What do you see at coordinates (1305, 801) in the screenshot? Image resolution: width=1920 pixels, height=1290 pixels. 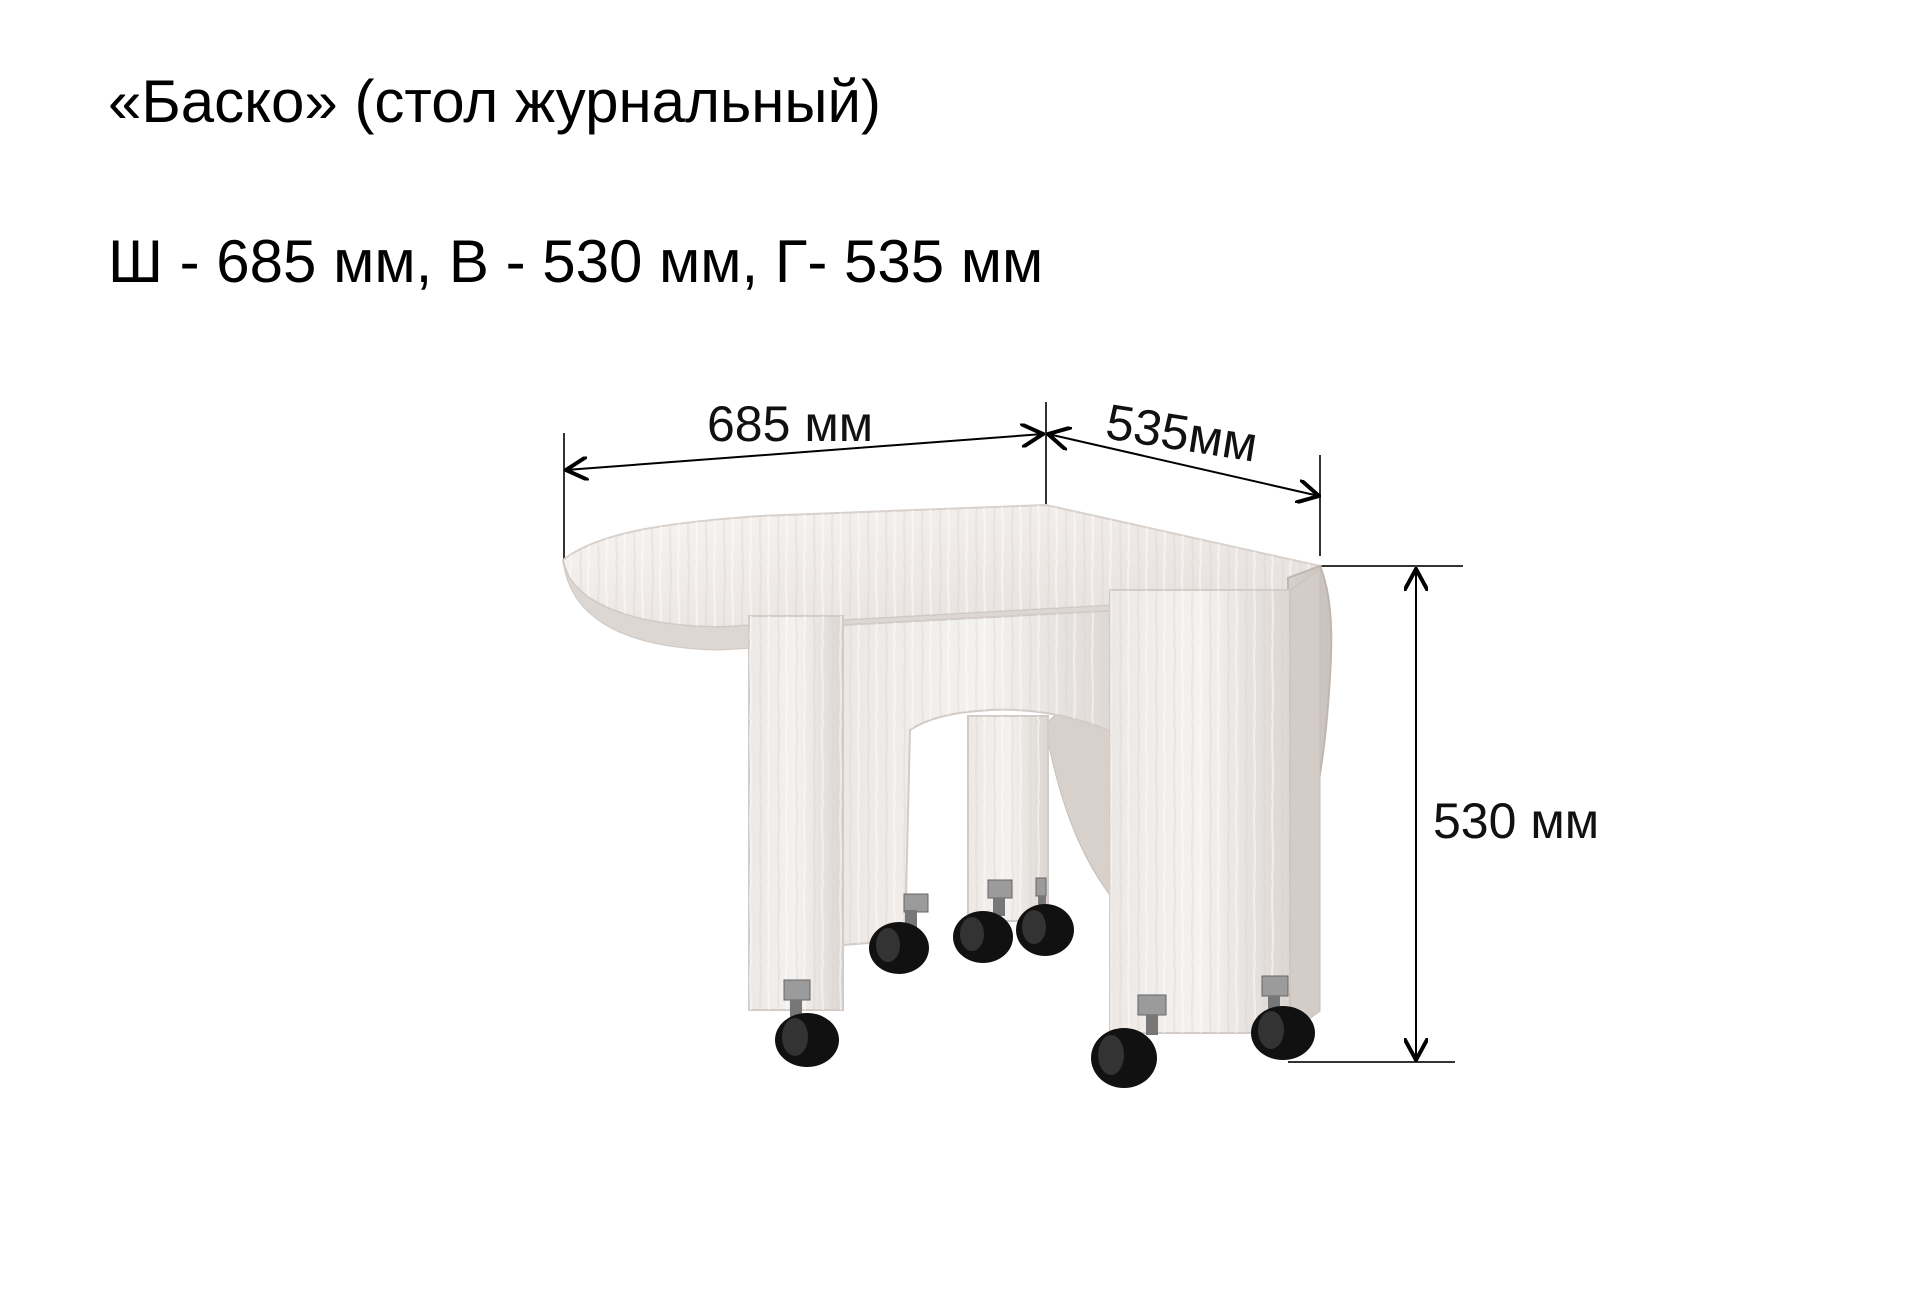 I see `right-panel-side` at bounding box center [1305, 801].